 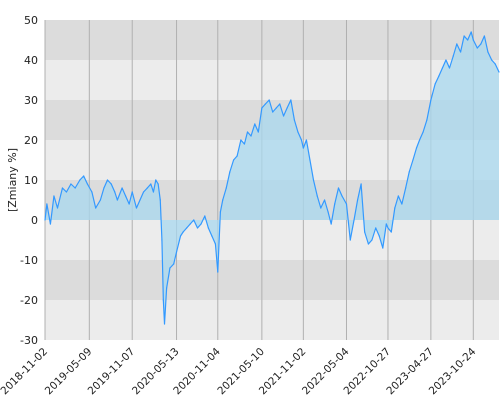 I want to click on y-tick-label: 0, so click(x=34, y=220).